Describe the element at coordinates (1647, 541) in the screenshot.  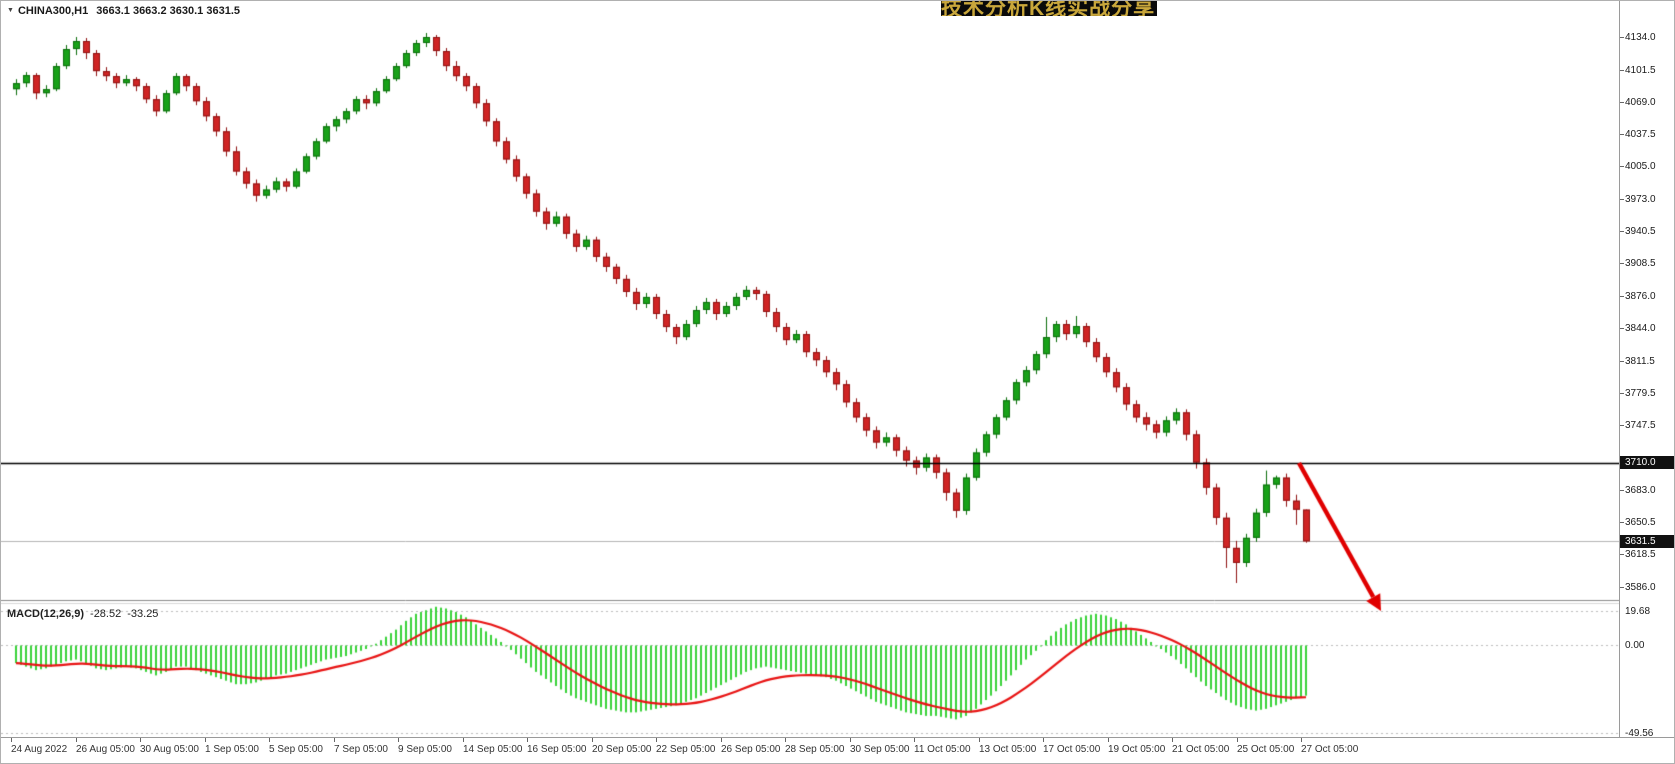
I see `price-tag-current: 3631.5` at that location.